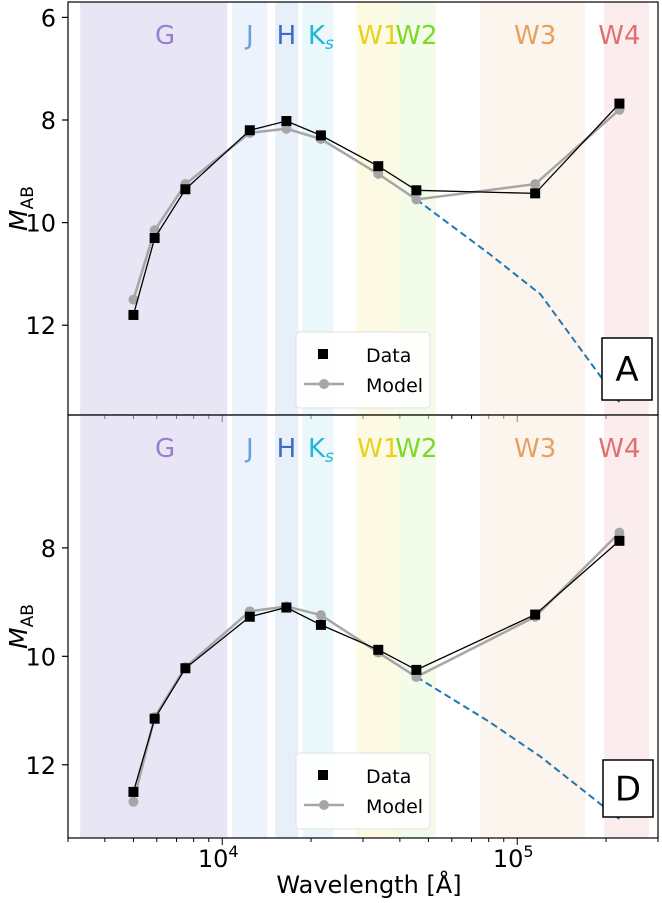 The width and height of the screenshot is (662, 903). I want to click on band-shade-j, so click(250, 208).